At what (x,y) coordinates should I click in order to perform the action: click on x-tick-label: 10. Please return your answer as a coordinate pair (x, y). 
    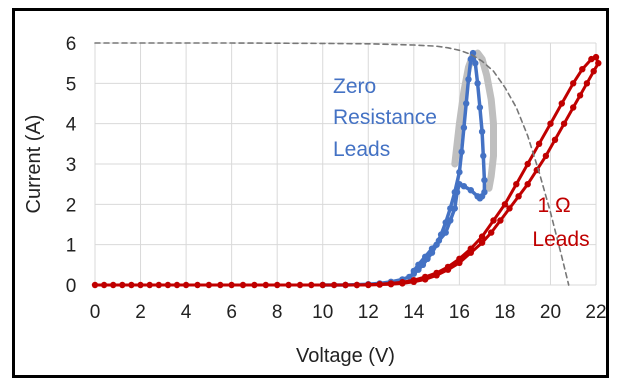
    Looking at the image, I should click on (322, 312).